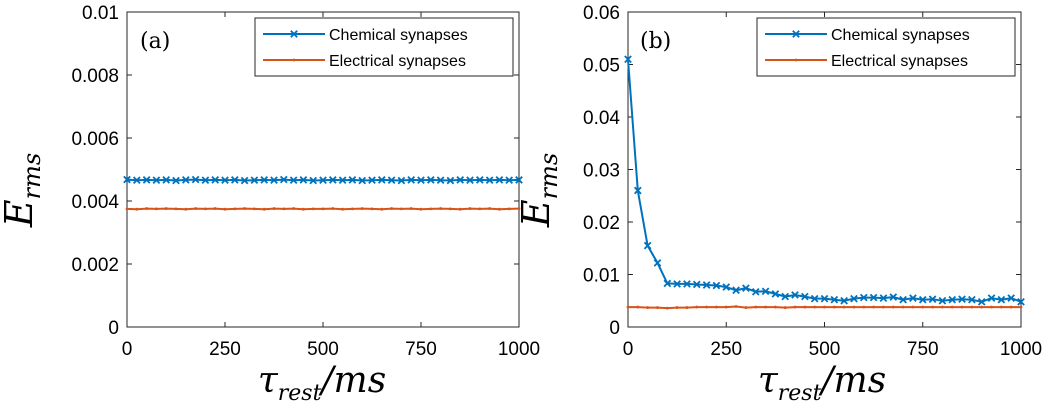  I want to click on y-tick-label: 0.008, so click(95, 76).